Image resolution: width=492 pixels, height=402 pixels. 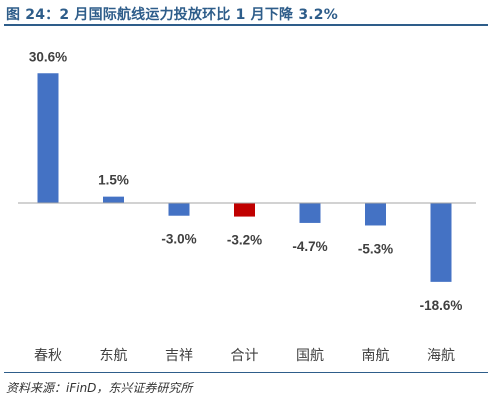 What do you see at coordinates (244, 240) in the screenshot?
I see `value-label-4: -3.2%` at bounding box center [244, 240].